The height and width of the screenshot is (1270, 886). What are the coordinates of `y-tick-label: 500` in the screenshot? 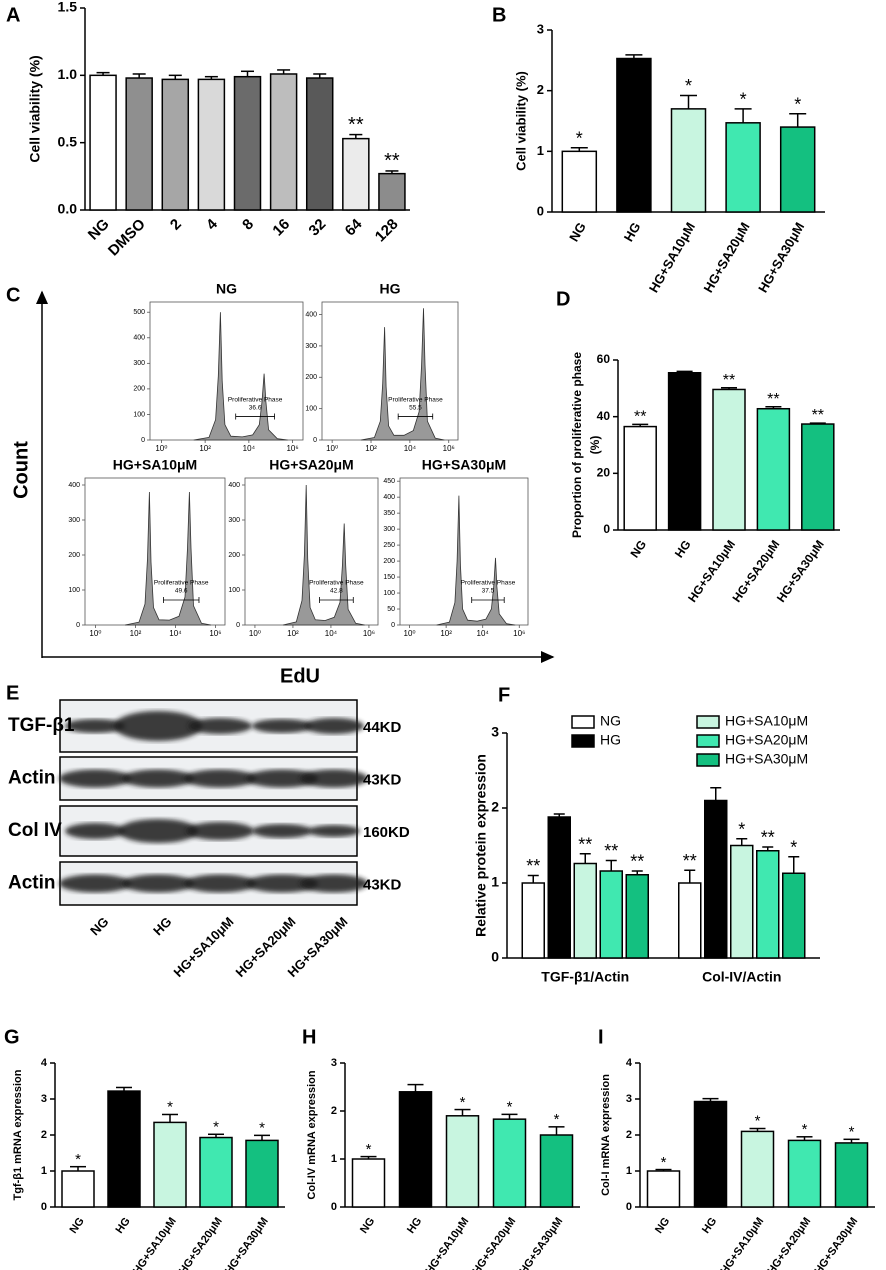 It's located at (139, 312).